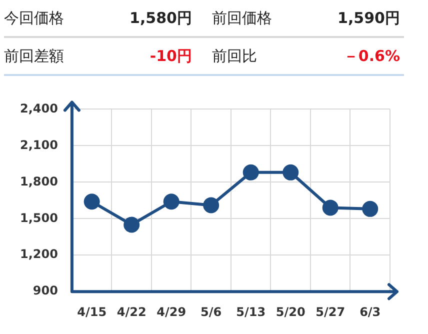 The height and width of the screenshot is (334, 428). I want to click on x-tick-label: 6/3, so click(370, 311).